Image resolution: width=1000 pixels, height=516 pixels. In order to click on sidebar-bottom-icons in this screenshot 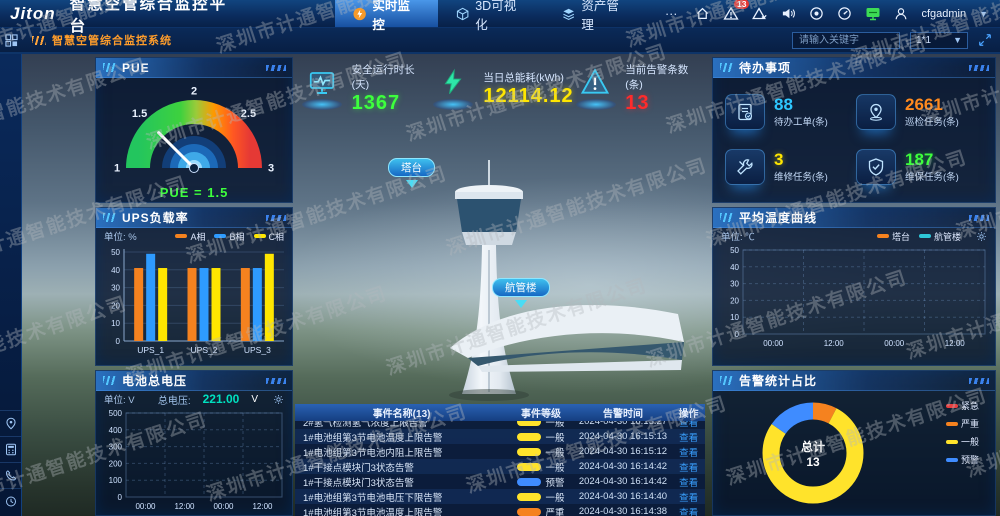, I will do `click(10, 462)`.